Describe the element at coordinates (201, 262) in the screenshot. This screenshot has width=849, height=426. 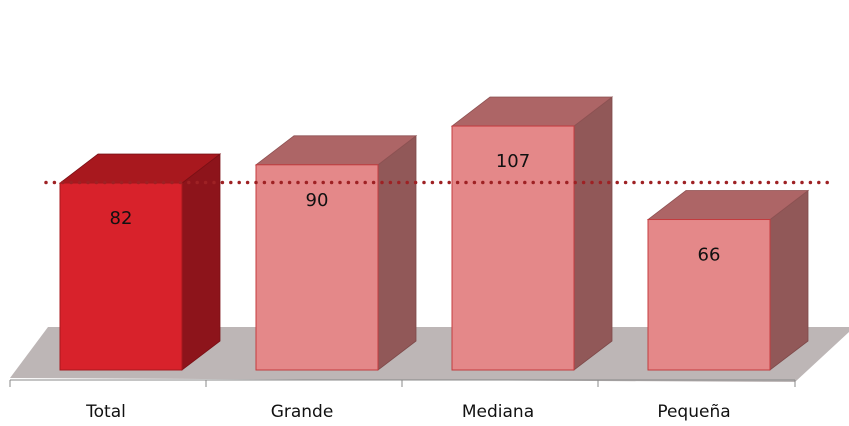
I see `bar-side-total` at that location.